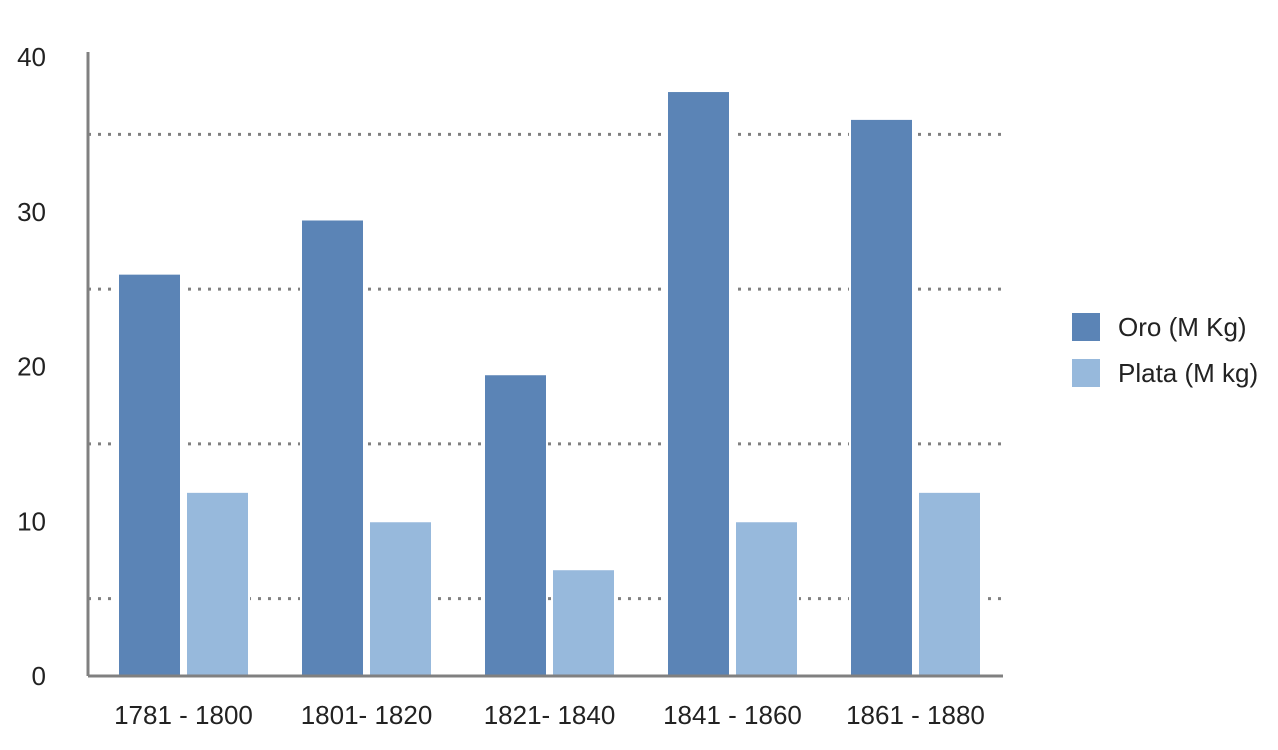 This screenshot has height=750, width=1278. I want to click on y-tick-label: 20, so click(31, 367).